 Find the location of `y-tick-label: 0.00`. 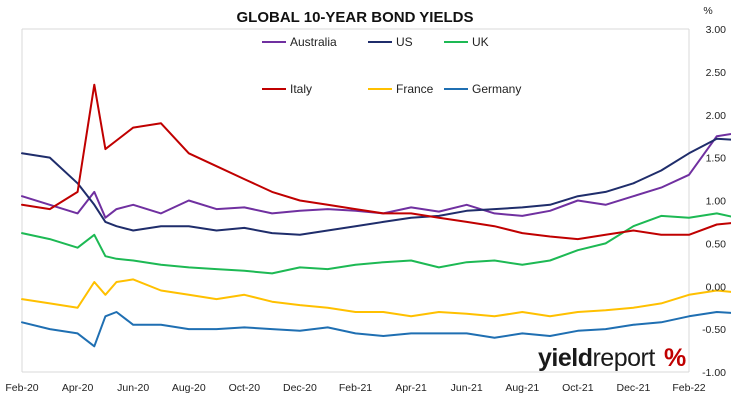

y-tick-label: 0.00 is located at coordinates (716, 287).